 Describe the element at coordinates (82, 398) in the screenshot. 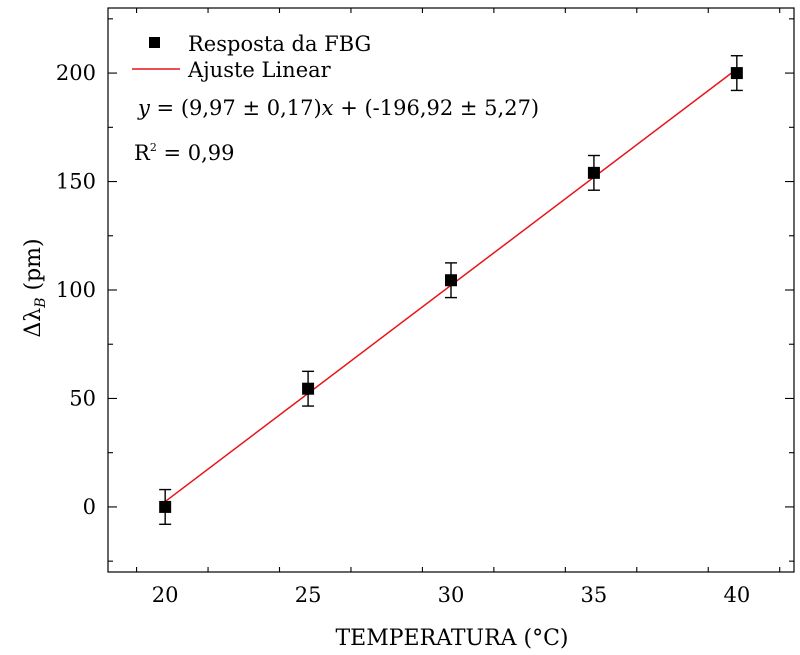

I see `y-tick-label: 50` at that location.